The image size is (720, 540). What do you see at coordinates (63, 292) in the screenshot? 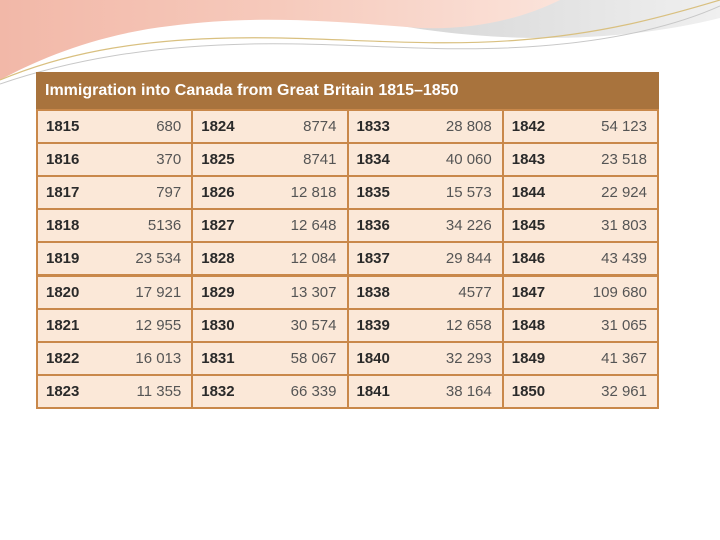
I see `year-label: 1820` at bounding box center [63, 292].